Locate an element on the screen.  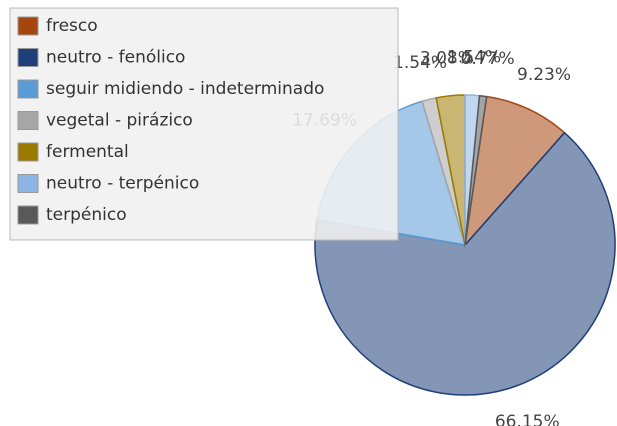
legend-label: neutro - terpénico is located at coordinates (122, 184).